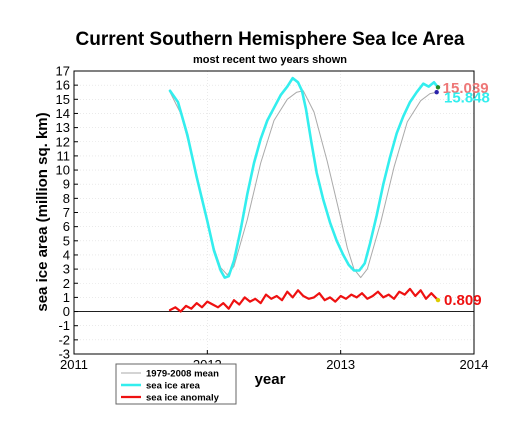 This screenshot has width=520, height=427. I want to click on y-tick-label: 5, so click(66, 240).